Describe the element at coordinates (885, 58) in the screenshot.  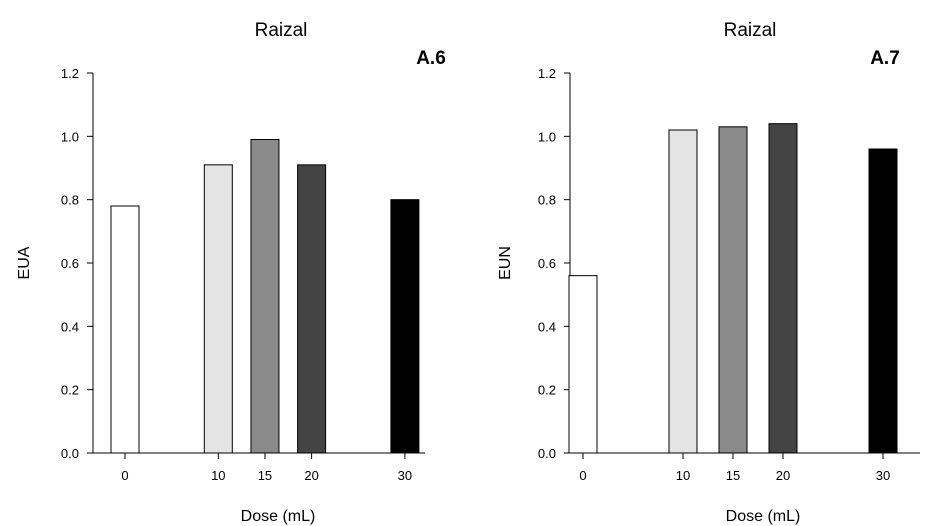
I see `panel-label: A.7` at that location.